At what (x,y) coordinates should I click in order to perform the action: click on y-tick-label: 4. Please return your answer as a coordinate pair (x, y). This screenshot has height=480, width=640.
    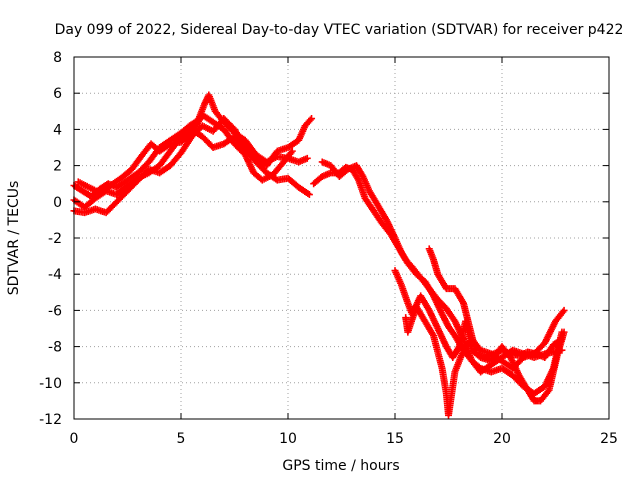
    Looking at the image, I should click on (57, 130).